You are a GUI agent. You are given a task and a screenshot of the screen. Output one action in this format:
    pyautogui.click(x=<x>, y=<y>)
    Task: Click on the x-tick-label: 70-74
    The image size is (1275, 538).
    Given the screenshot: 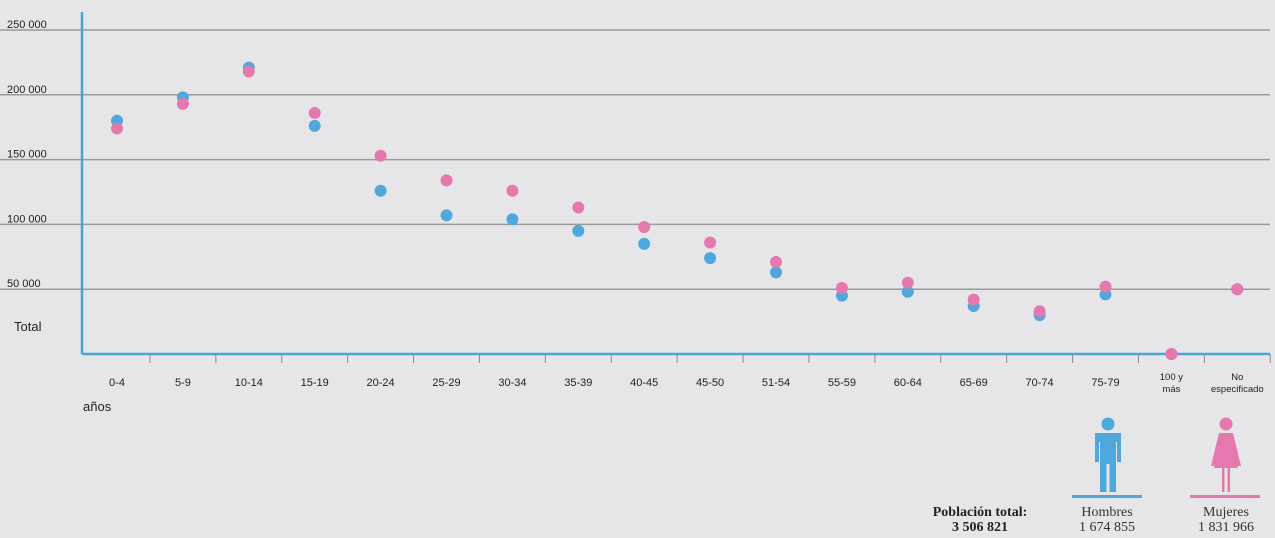 What is the action you would take?
    pyautogui.click(x=1040, y=383)
    